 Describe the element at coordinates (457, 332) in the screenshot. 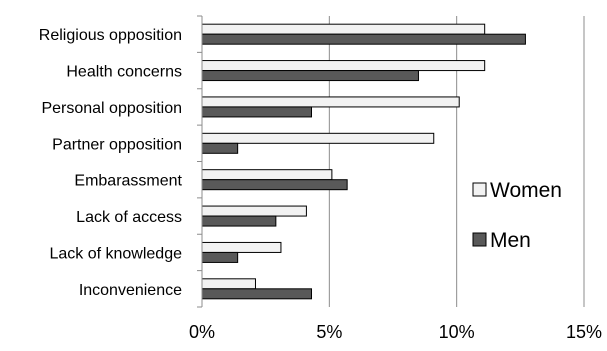

I see `x-tick-label-2: 10%` at that location.